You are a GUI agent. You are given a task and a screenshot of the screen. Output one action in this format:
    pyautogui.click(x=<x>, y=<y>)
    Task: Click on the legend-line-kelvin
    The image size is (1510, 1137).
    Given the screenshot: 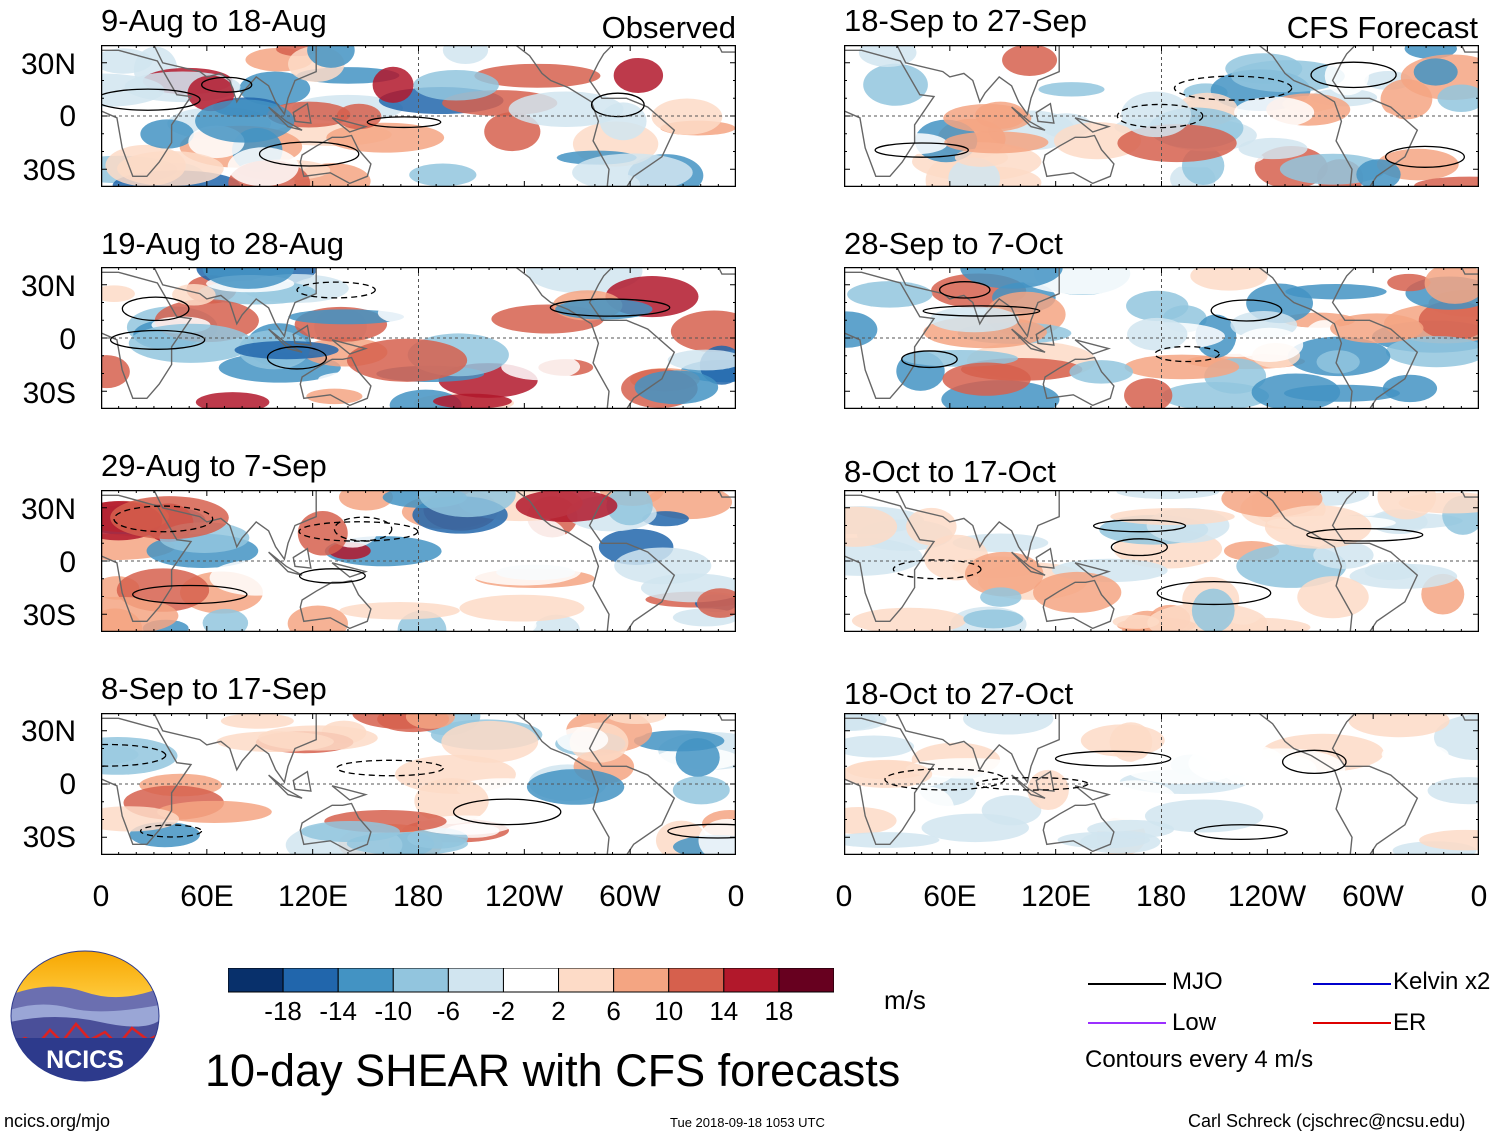 What is the action you would take?
    pyautogui.click(x=1352, y=984)
    